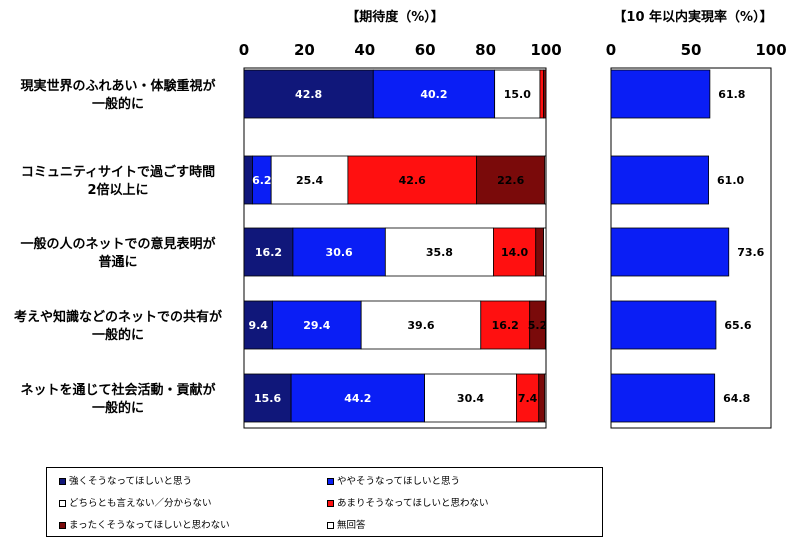 This screenshot has height=545, width=800. I want to click on right-axis-tick-label: 0, so click(611, 50).